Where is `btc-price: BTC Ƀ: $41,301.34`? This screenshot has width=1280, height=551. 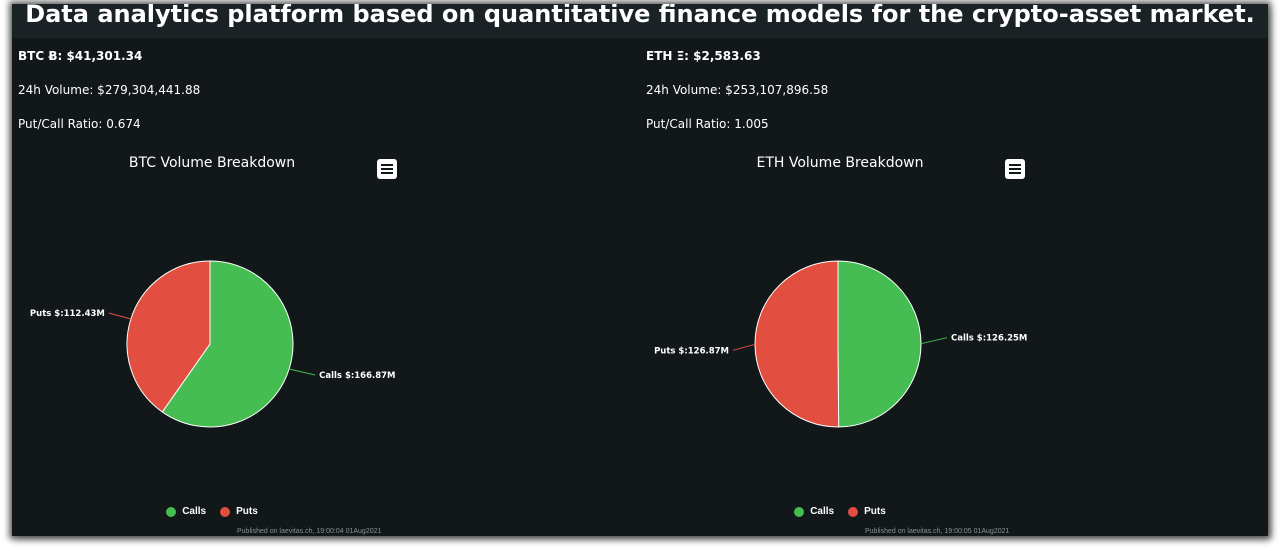
btc-price: BTC Ƀ: $41,301.34 is located at coordinates (80, 56).